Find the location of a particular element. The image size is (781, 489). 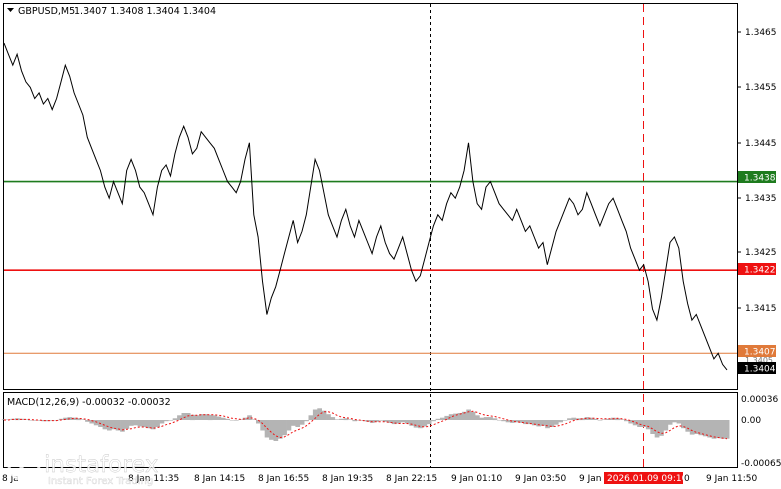

time-label: 8 Jan 14:15 is located at coordinates (219, 479).